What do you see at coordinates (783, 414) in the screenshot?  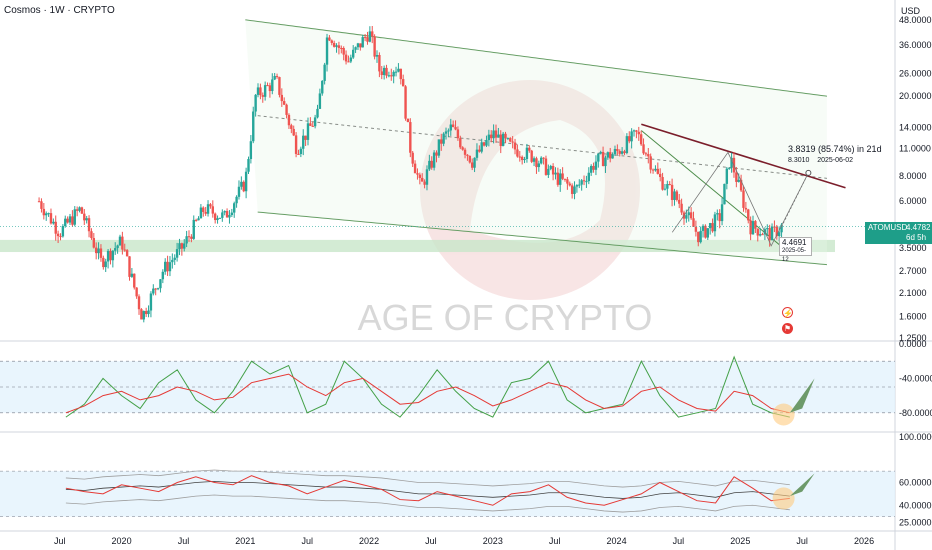 I see `osc-highlight` at bounding box center [783, 414].